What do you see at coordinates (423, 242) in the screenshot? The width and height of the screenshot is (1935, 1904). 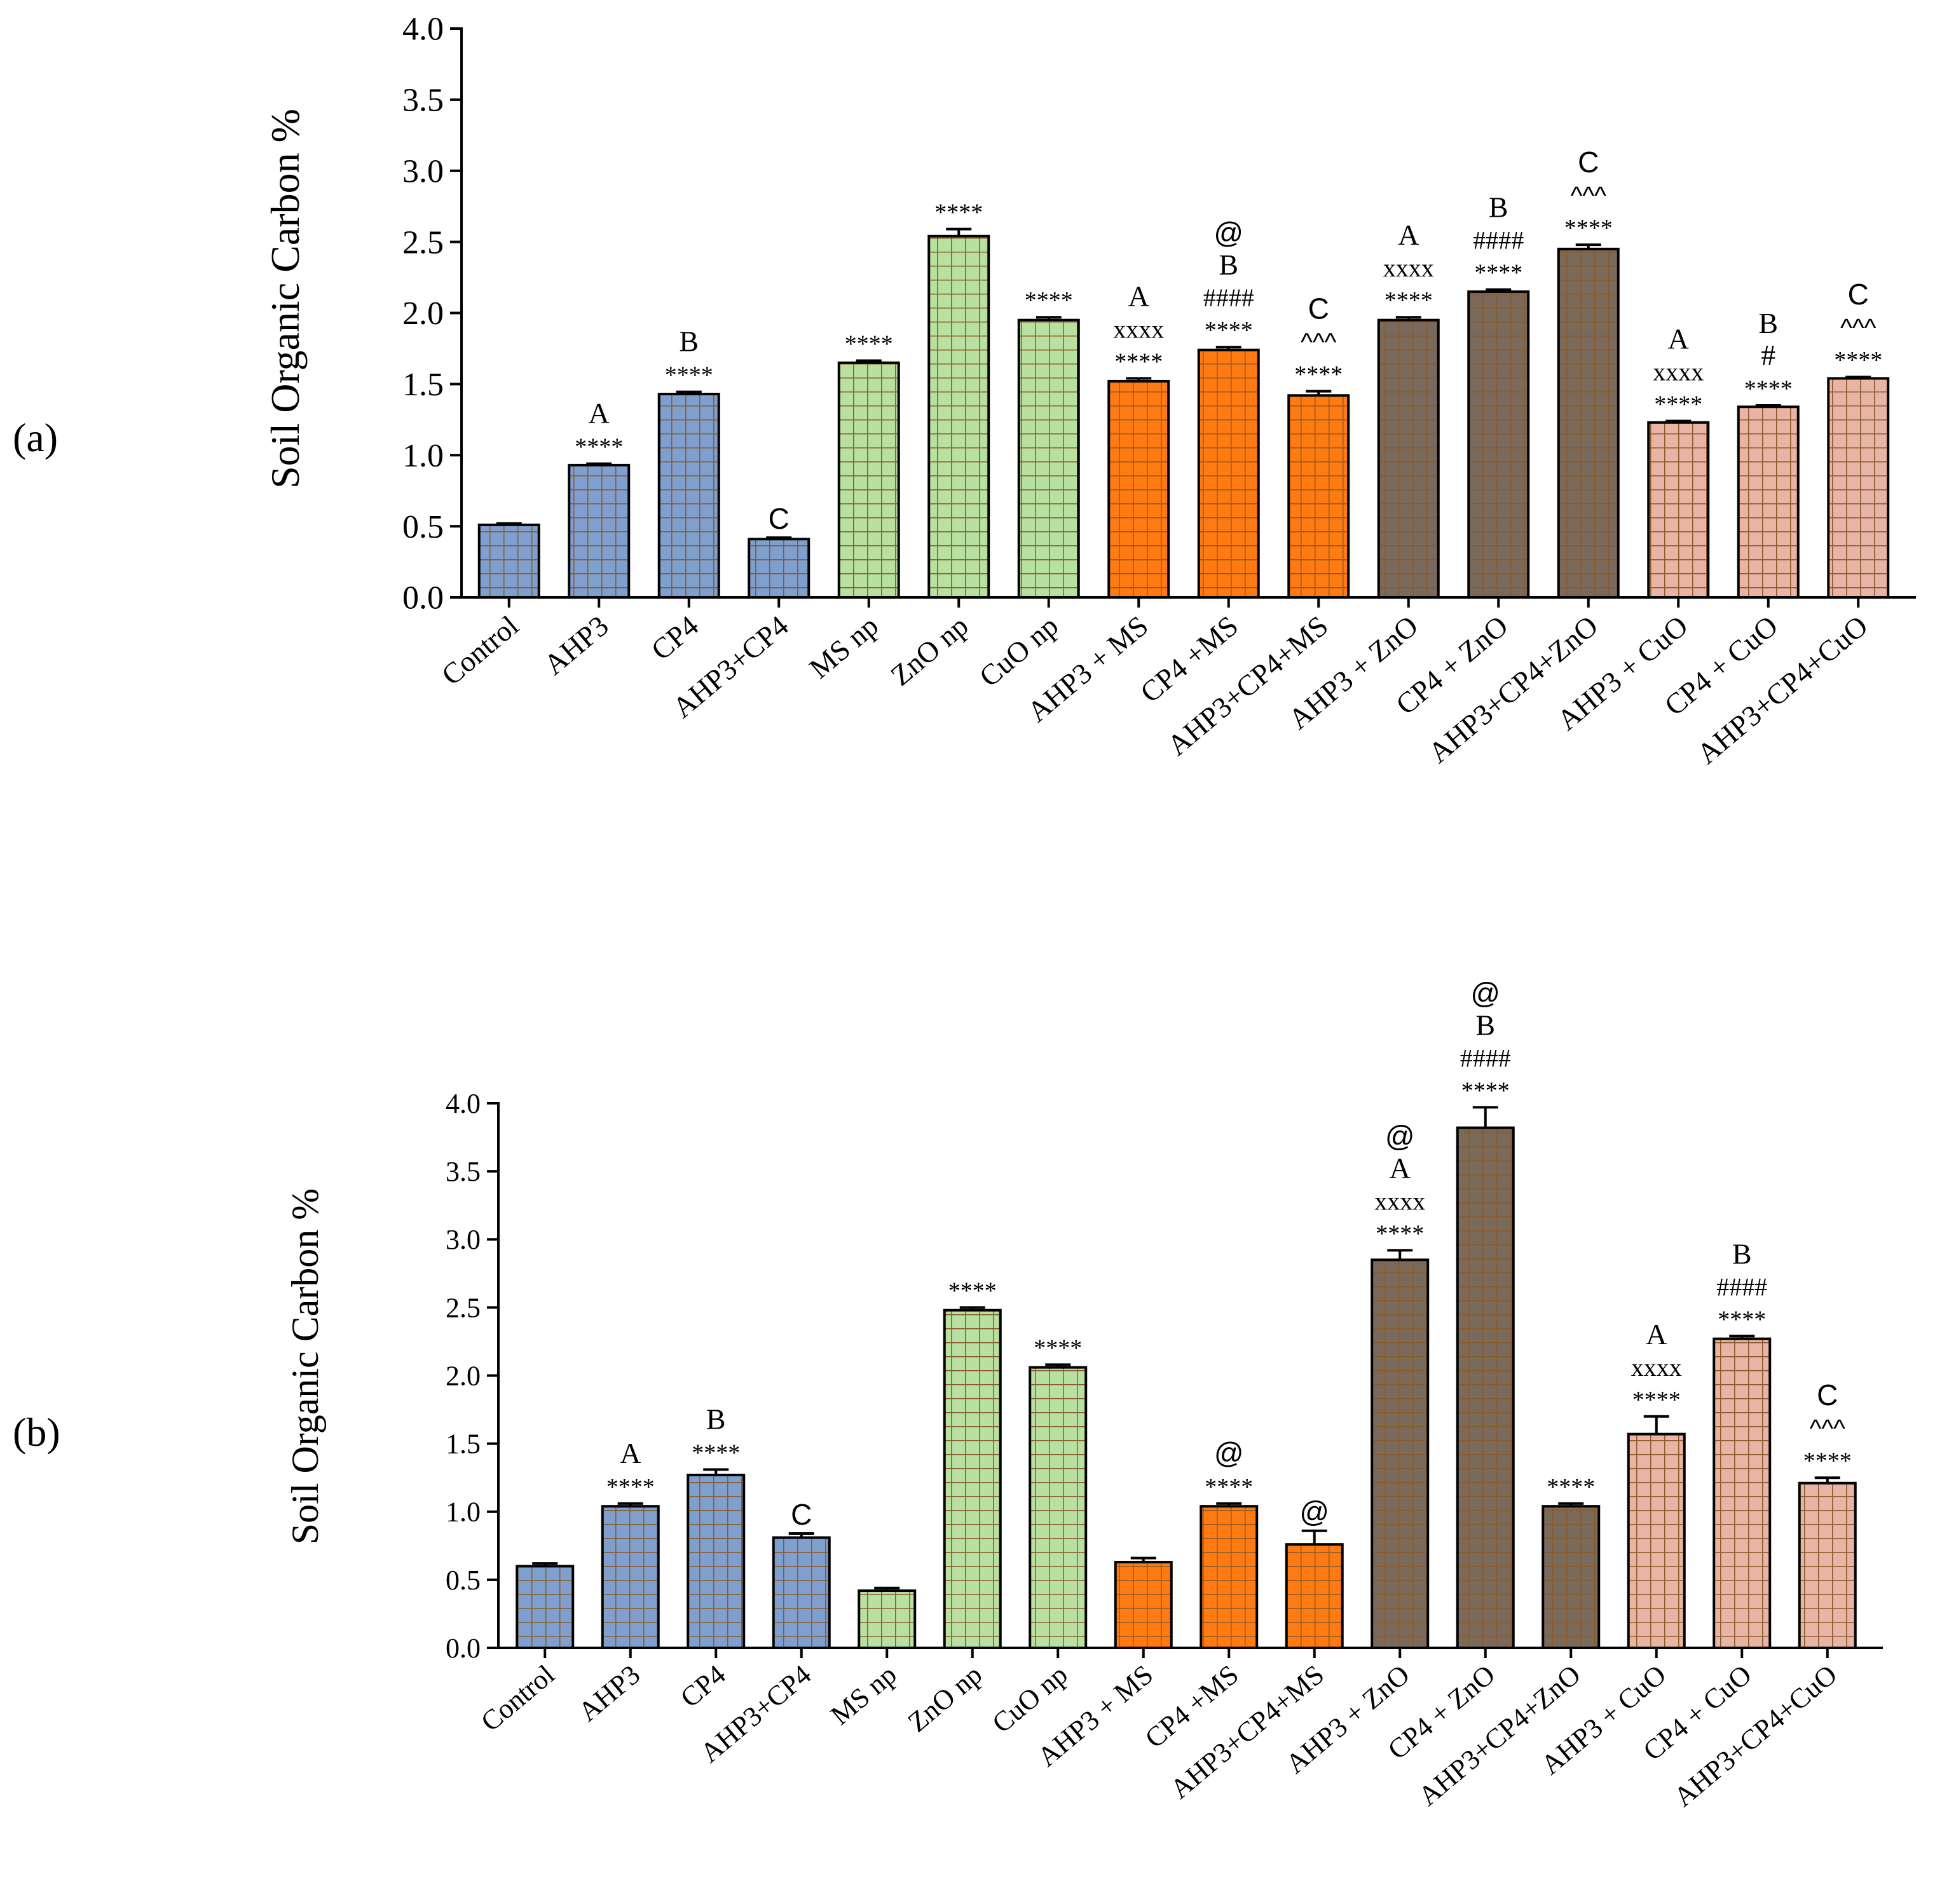 I see `y-tick-label: 2.5` at bounding box center [423, 242].